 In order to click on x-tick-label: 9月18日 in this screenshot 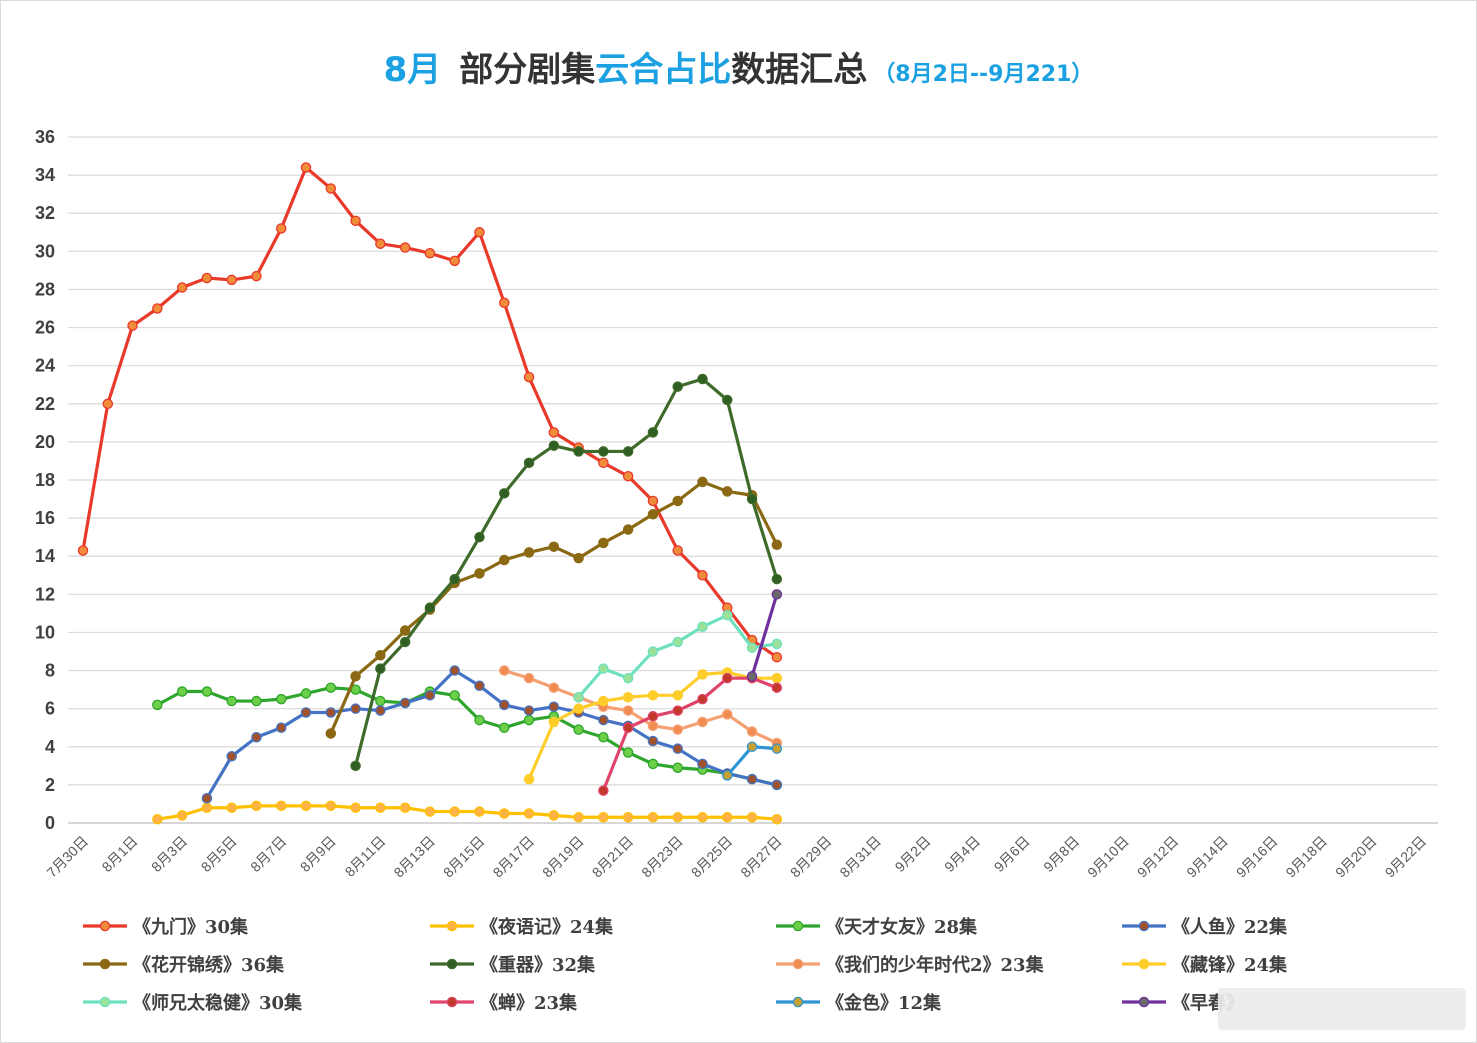, I will do `click(1306, 857)`.